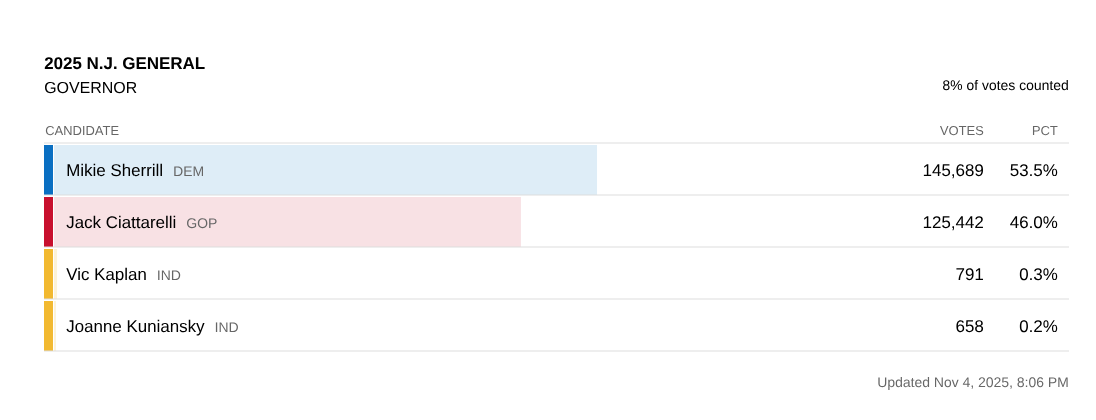 The image size is (1096, 420). I want to click on data-label: 0.2%, so click(1038, 326).